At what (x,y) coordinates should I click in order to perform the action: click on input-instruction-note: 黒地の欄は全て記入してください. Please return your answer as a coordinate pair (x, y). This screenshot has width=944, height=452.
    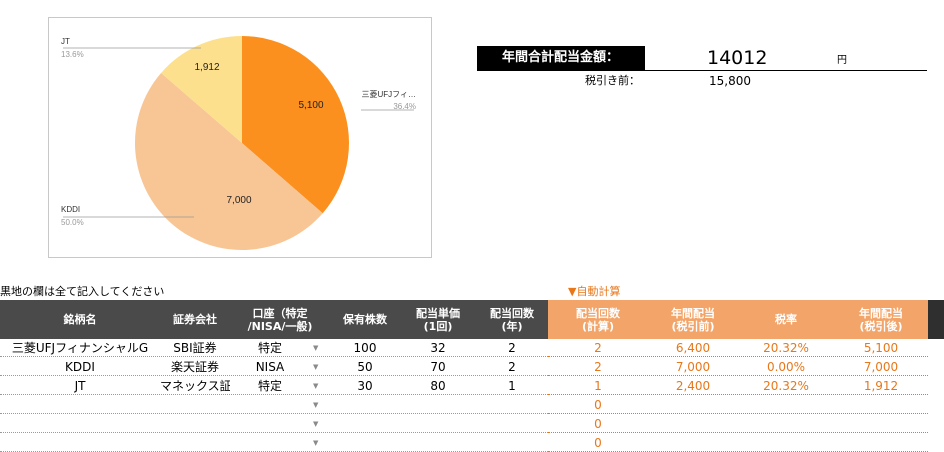
    Looking at the image, I should click on (82, 291).